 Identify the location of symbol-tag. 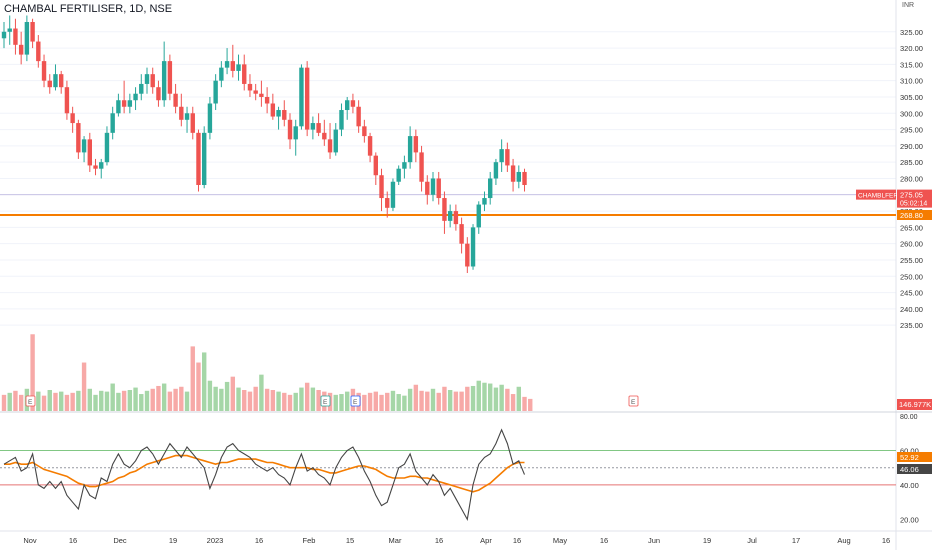
(876, 194).